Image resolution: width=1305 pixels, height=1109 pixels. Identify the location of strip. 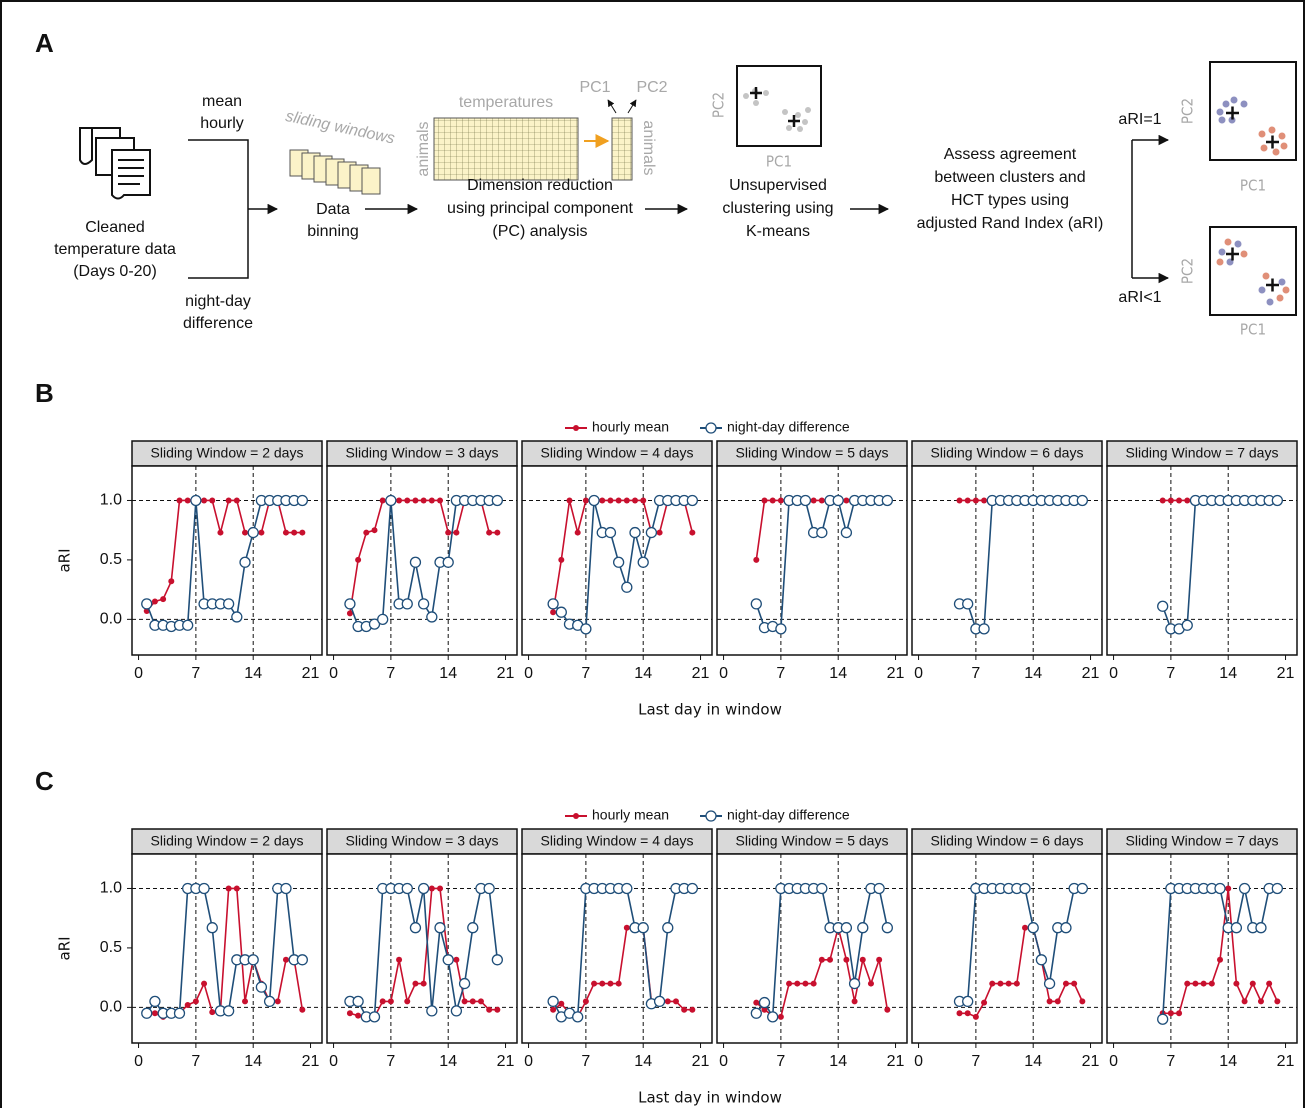
(812, 453).